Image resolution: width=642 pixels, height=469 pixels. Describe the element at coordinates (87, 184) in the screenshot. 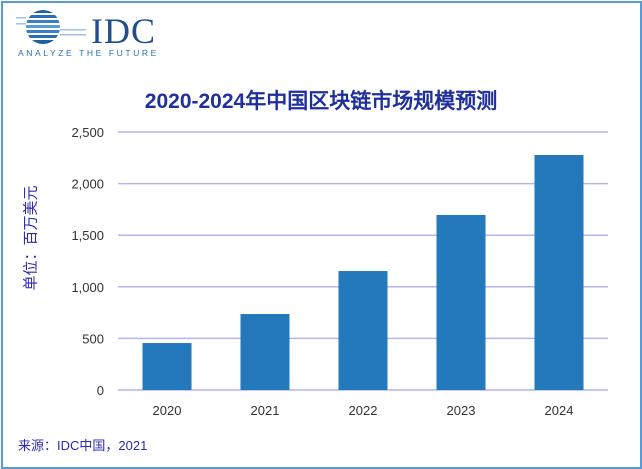

I see `y-tick-label: 2,000` at that location.